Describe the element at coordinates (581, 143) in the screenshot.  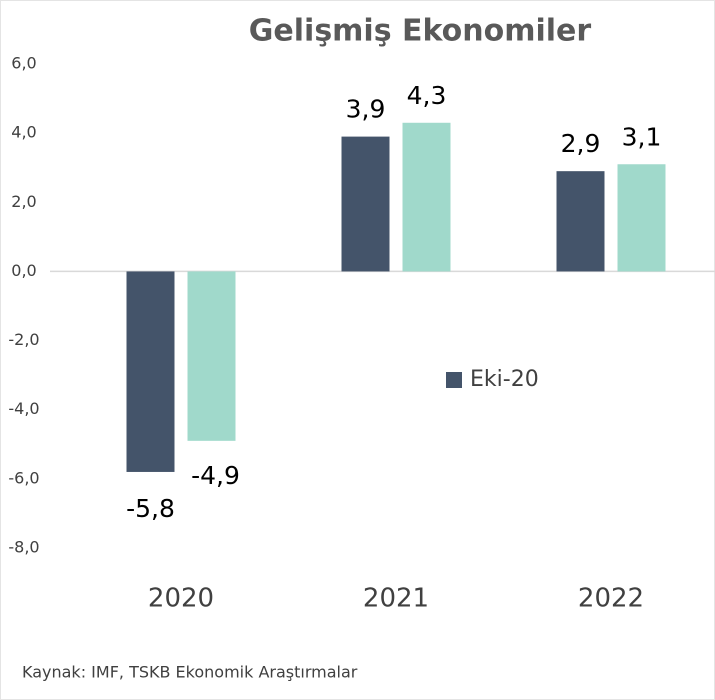
I see `value-label: 2,9` at that location.